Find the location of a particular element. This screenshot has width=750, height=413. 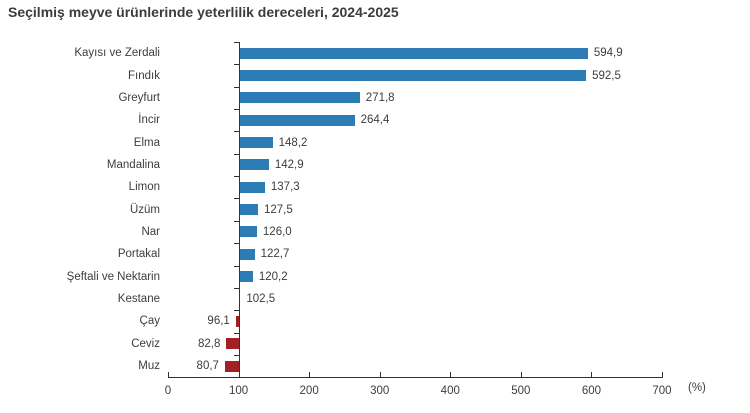

category-label: Muz is located at coordinates (149, 366).